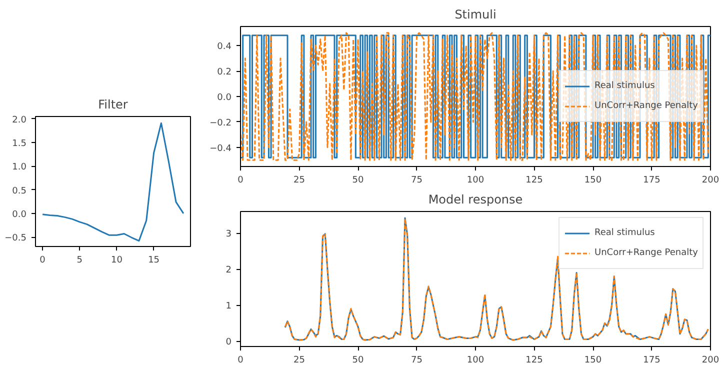  I want to click on y-tick-label: 2.0, so click(19, 120).